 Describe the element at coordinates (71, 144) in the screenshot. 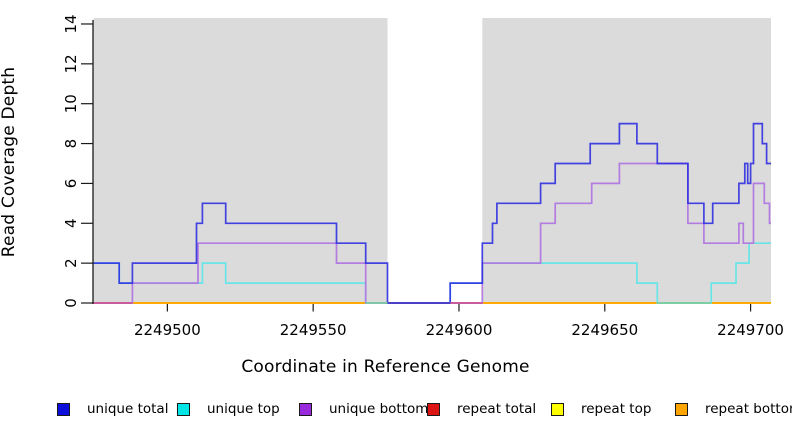

I see `y-tick-label: 8` at that location.